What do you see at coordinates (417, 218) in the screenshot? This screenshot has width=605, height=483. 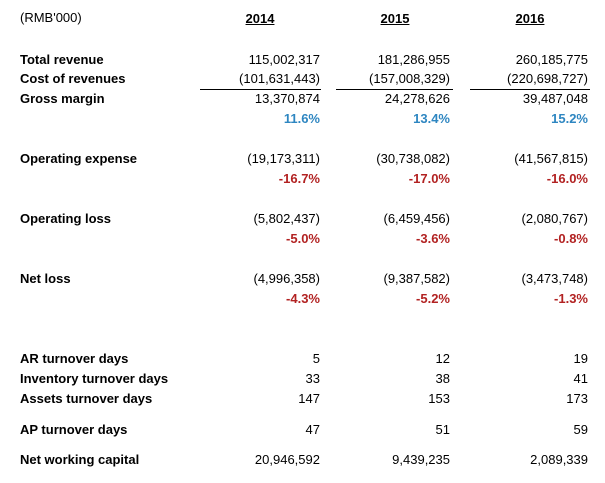 I see `operating-loss-2015: (6,459,456)` at bounding box center [417, 218].